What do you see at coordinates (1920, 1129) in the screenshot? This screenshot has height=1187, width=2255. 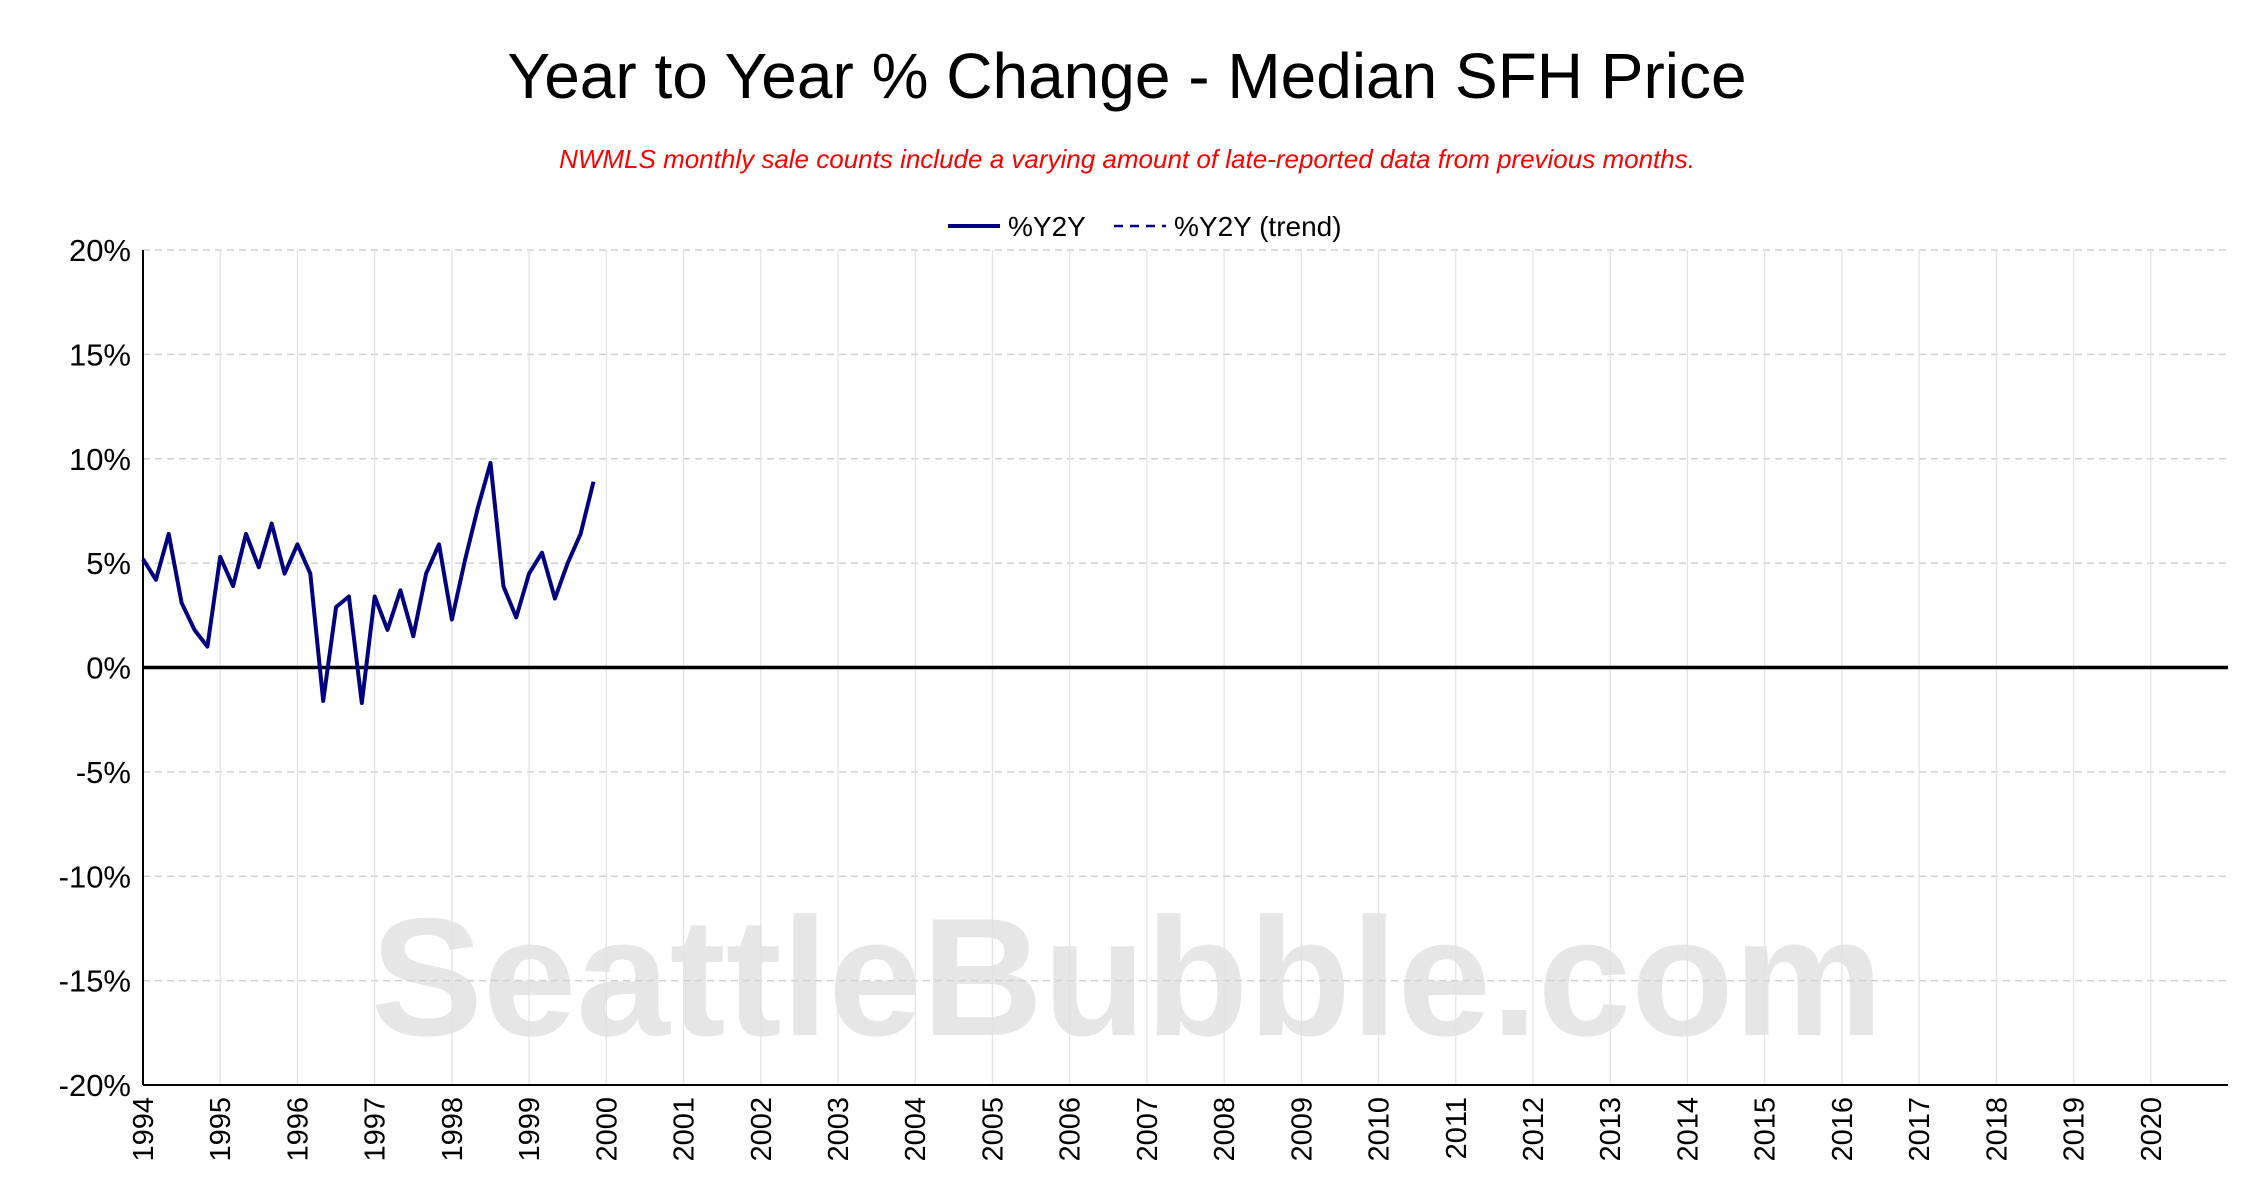 I see `x-tick-label: 2017` at bounding box center [1920, 1129].